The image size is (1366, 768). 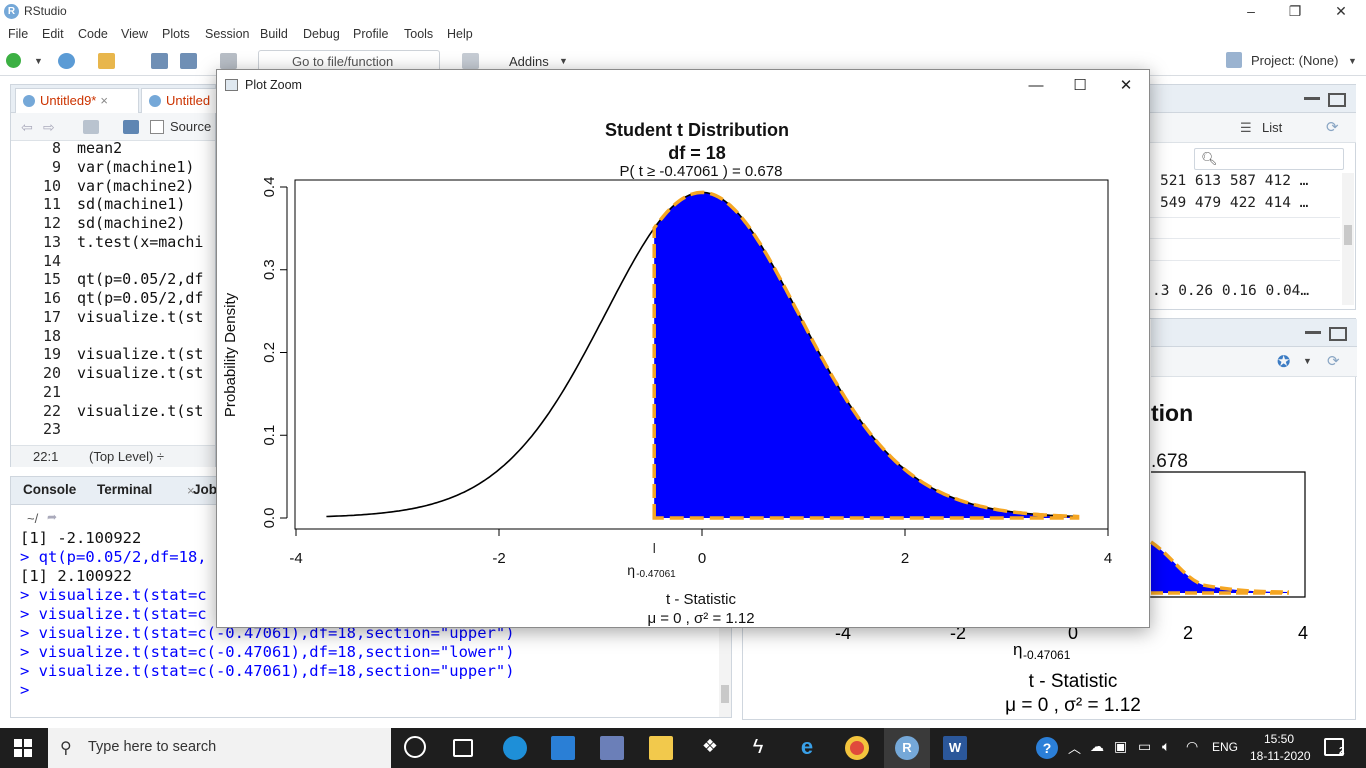 What do you see at coordinates (1192, 746) in the screenshot?
I see `wifi-icon: ◠` at bounding box center [1192, 746].